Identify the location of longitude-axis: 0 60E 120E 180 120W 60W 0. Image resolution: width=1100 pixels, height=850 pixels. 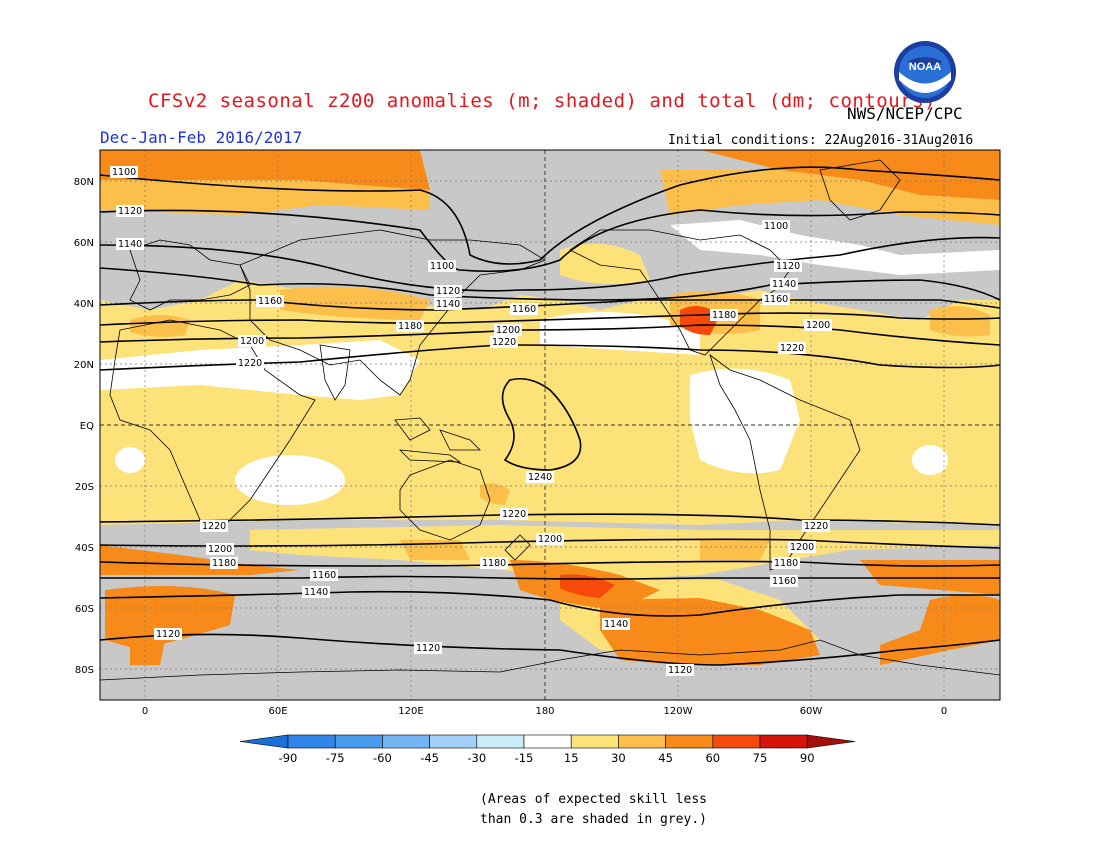
(544, 711).